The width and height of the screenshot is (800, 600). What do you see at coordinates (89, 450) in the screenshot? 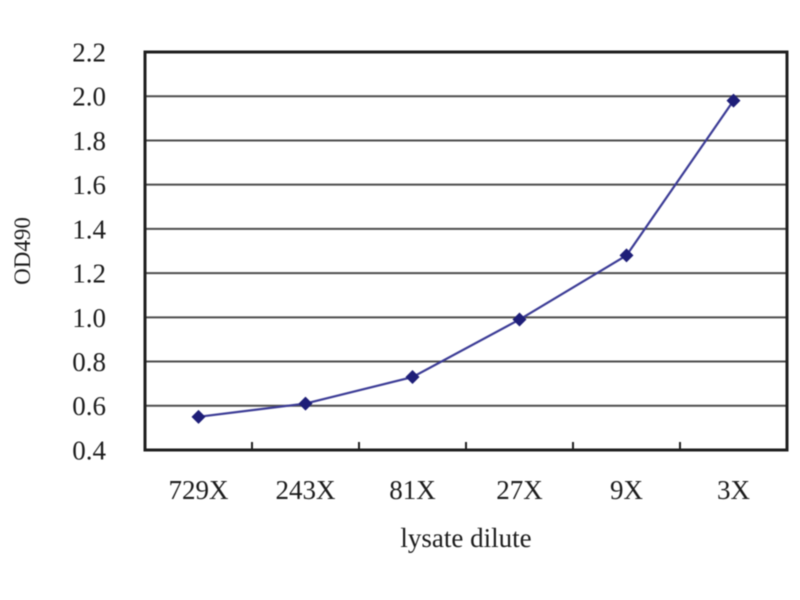
I see `y-tick-label: 0.4` at bounding box center [89, 450].